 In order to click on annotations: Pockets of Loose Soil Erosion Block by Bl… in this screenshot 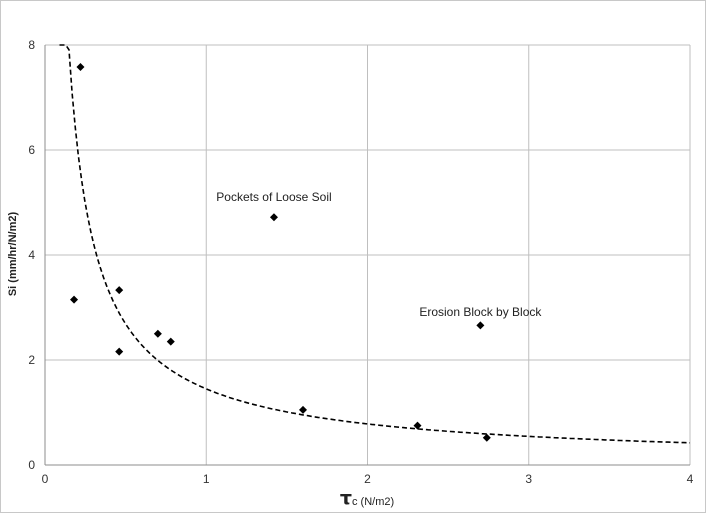, I will do `click(379, 254)`.